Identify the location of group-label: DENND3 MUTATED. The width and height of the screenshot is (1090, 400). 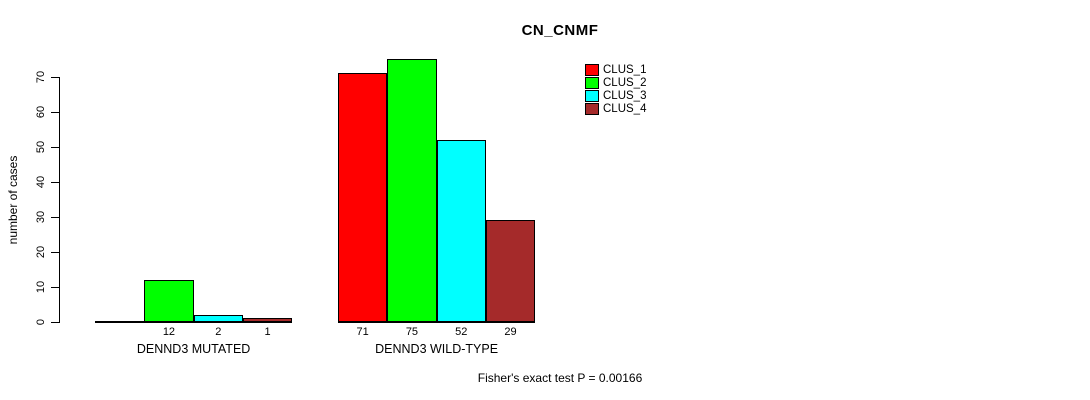
(193, 349).